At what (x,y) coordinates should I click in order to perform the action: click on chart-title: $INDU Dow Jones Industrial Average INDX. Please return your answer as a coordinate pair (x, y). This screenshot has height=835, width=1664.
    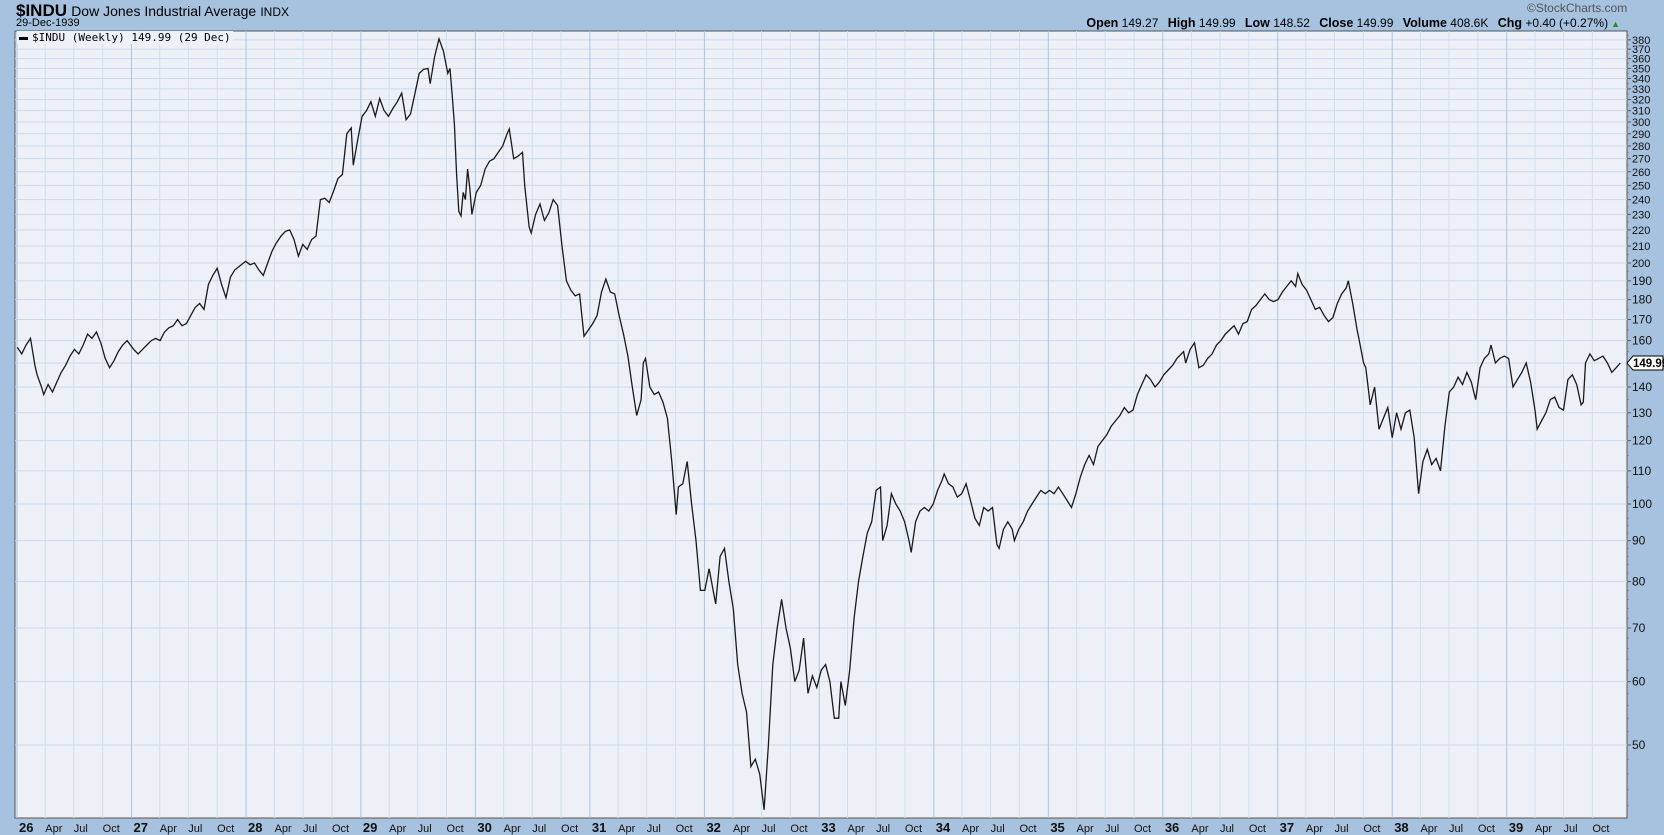
    Looking at the image, I should click on (152, 11).